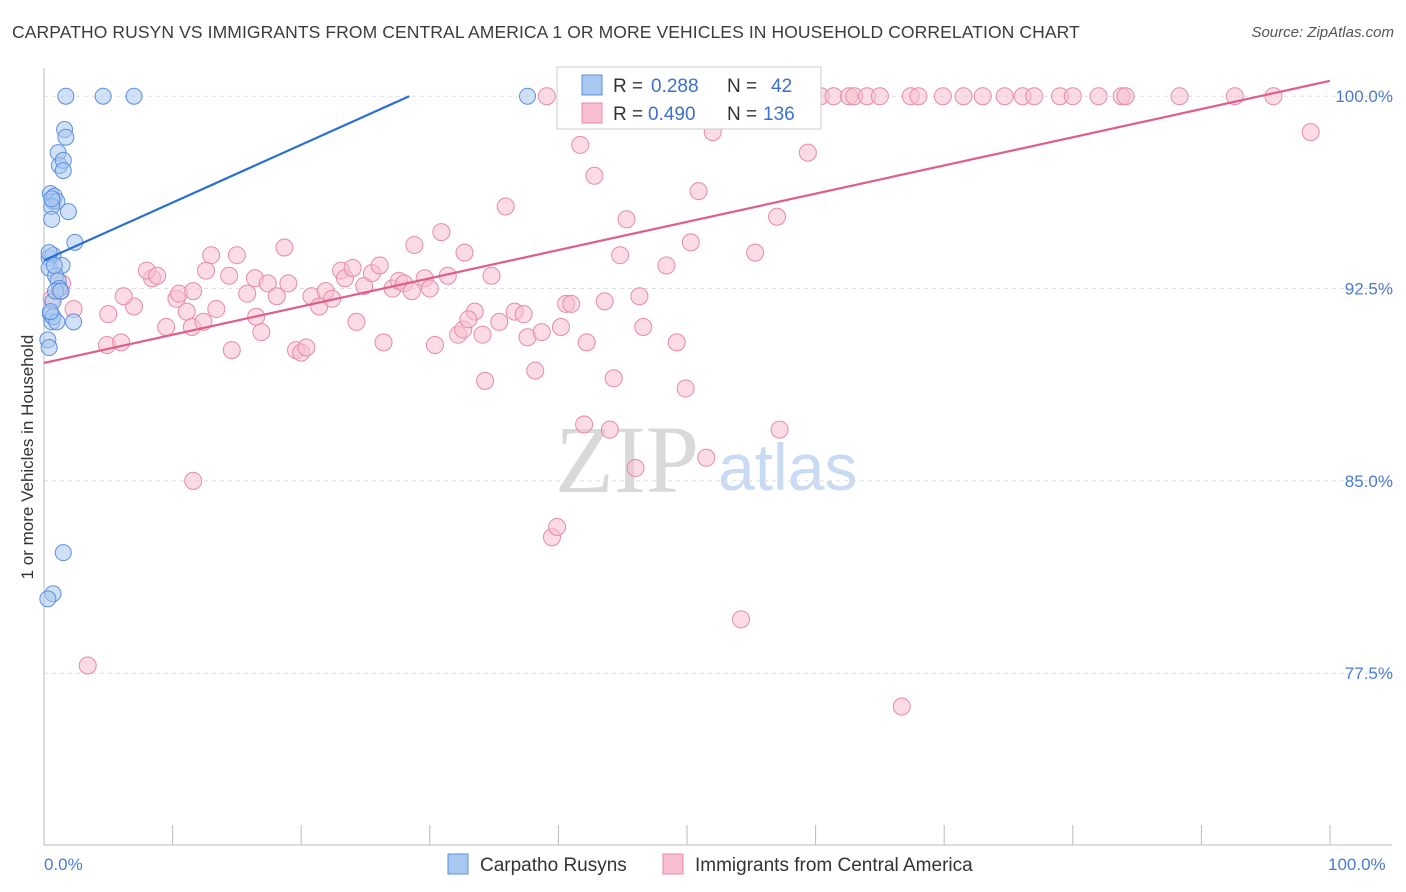  I want to click on y-tick-label-0: 77.5%, so click(1369, 673).